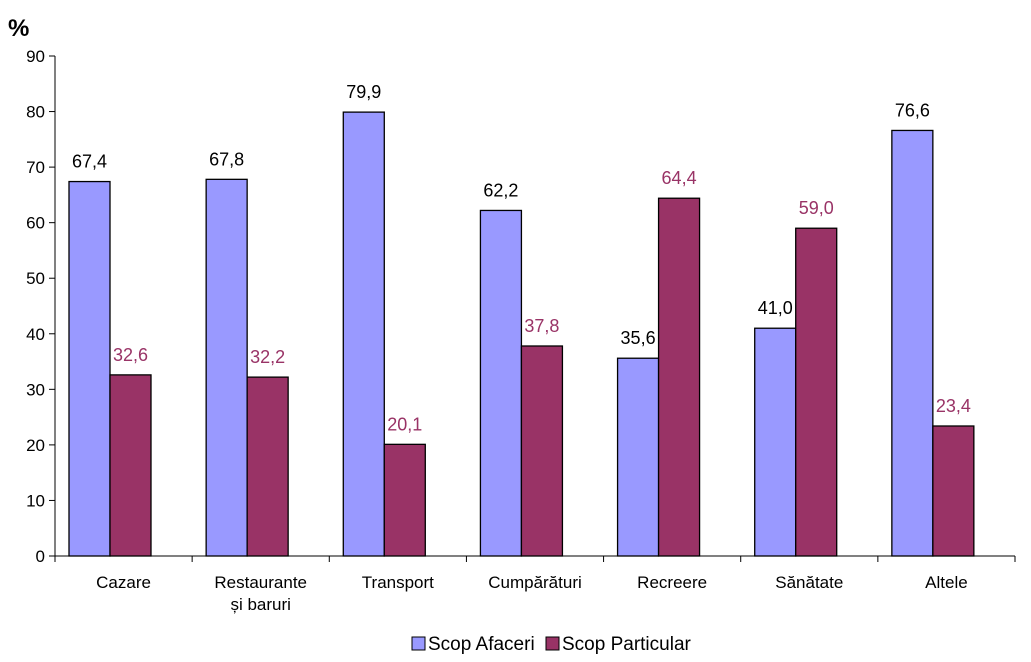 The image size is (1031, 662). What do you see at coordinates (35, 56) in the screenshot?
I see `y-tick-label: 90` at bounding box center [35, 56].